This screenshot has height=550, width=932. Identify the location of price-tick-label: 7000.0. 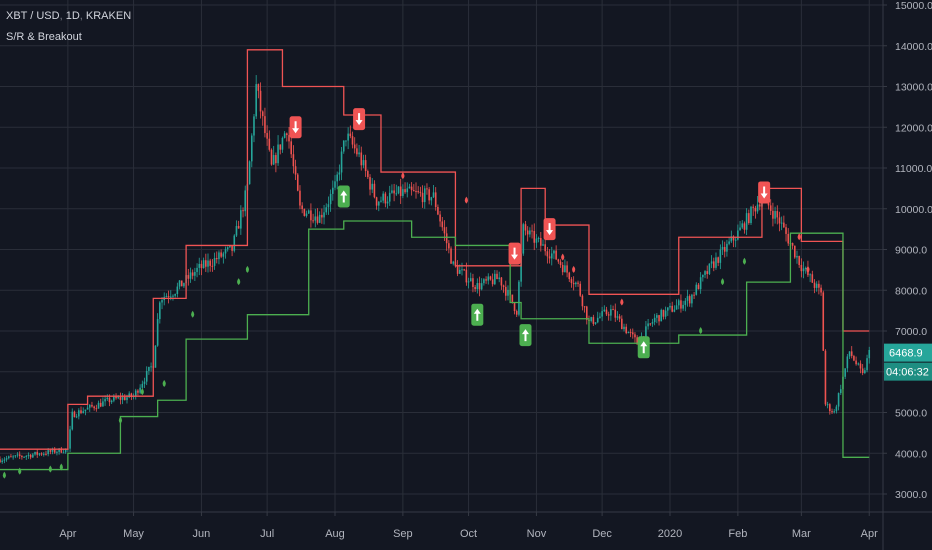
(911, 332).